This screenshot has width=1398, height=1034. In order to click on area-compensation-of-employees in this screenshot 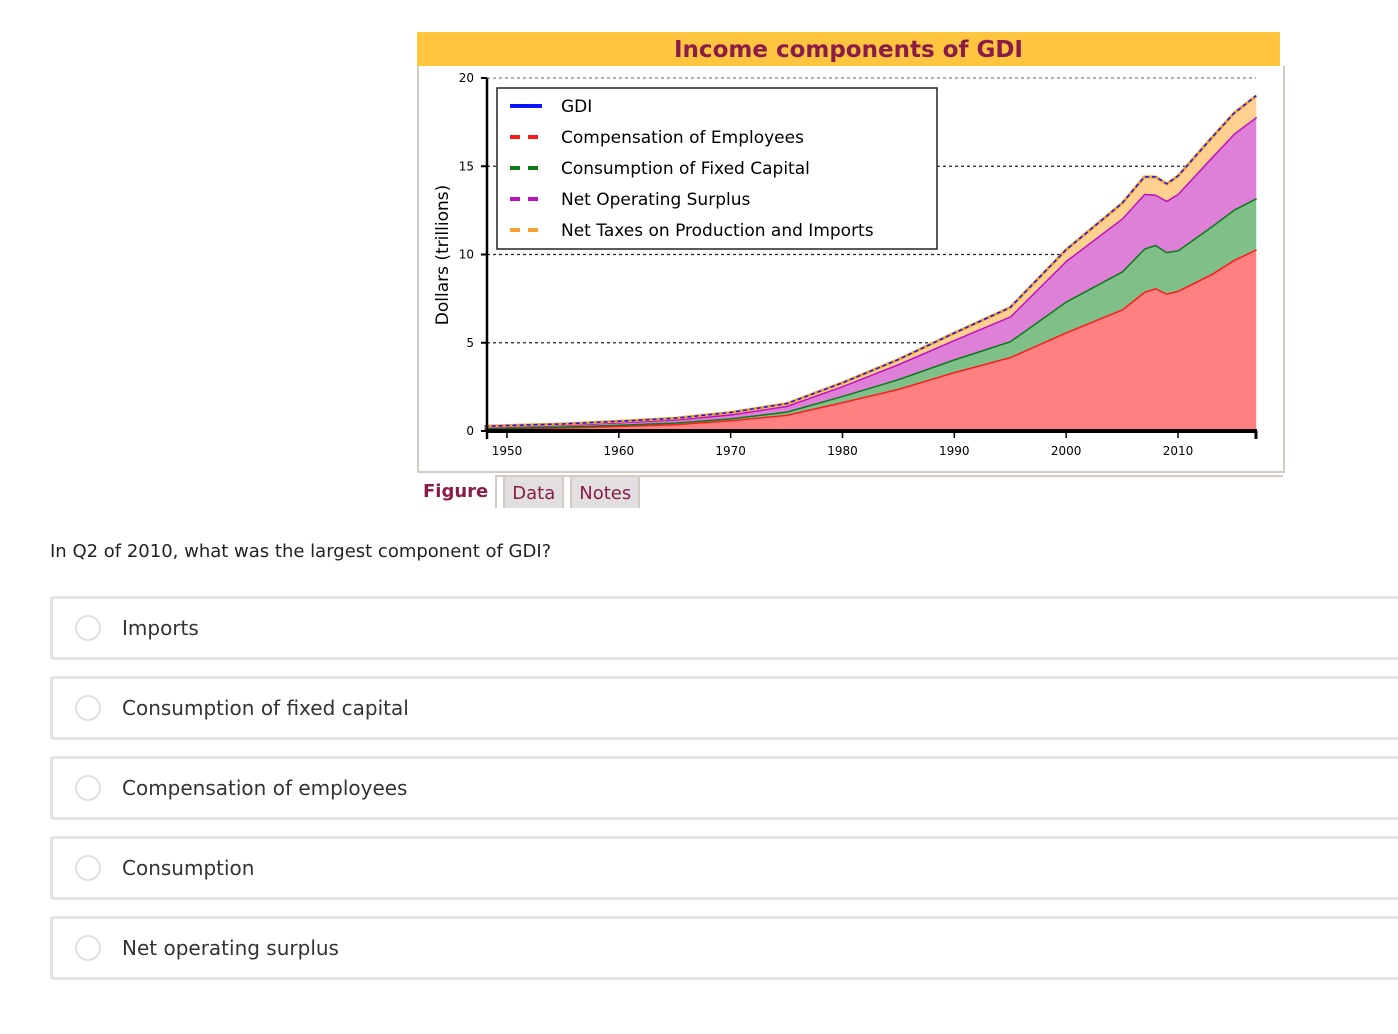, I will do `click(870, 340)`.